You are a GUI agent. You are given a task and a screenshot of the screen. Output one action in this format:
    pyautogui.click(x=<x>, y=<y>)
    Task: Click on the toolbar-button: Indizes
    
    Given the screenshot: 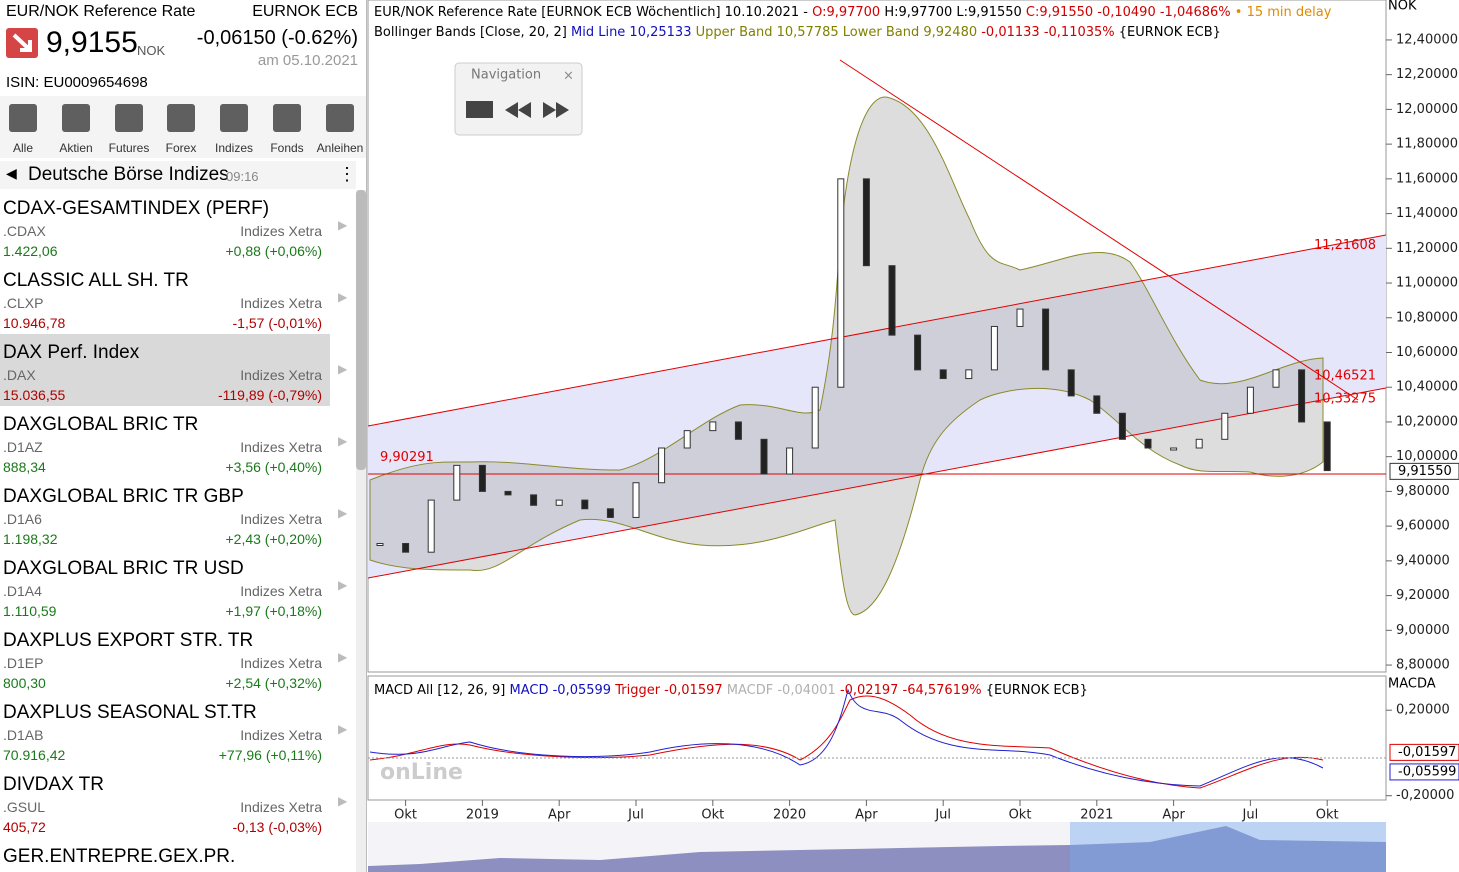 What is the action you would take?
    pyautogui.click(x=234, y=127)
    